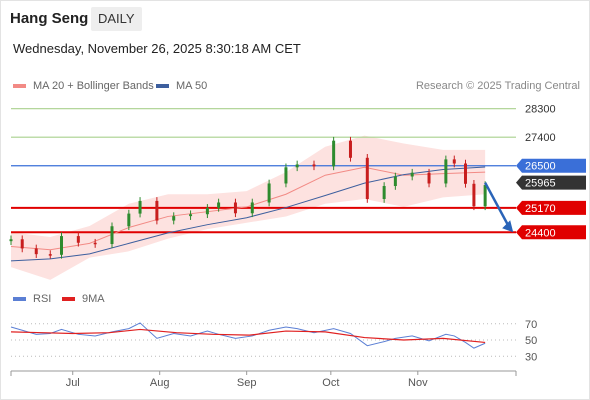 This screenshot has width=590, height=400. I want to click on legend-ma20: MA 20 + Bollinger Bands, so click(83, 86).